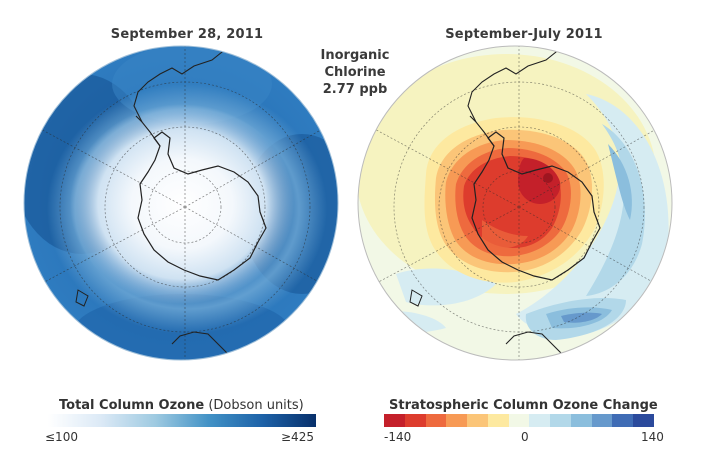  What do you see at coordinates (61, 437) in the screenshot?
I see `ozone-tick-min: ≤100` at bounding box center [61, 437].